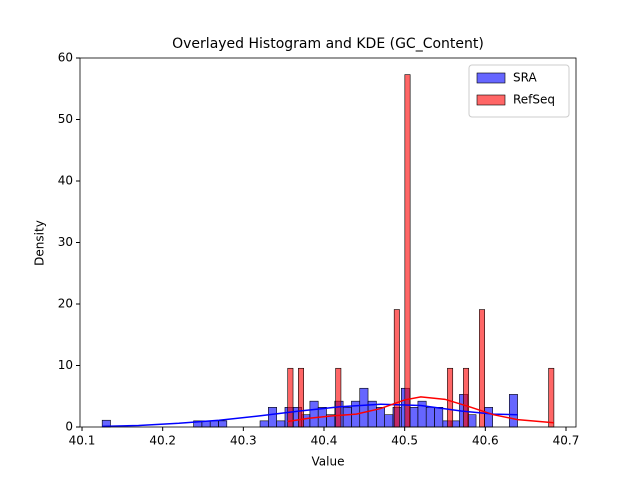  I want to click on x-tick-label: 40.5, so click(404, 441).